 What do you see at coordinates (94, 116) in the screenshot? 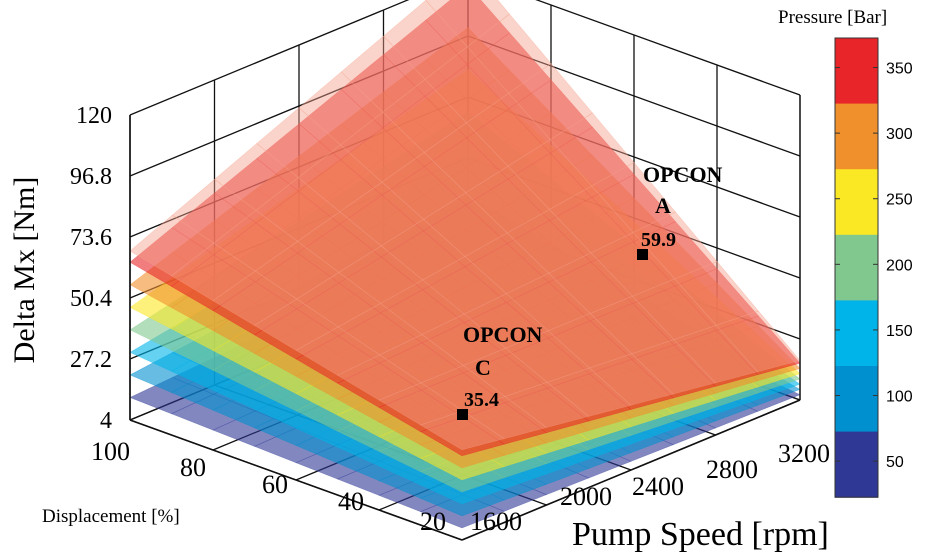
I see `z-tick: 120` at bounding box center [94, 116].